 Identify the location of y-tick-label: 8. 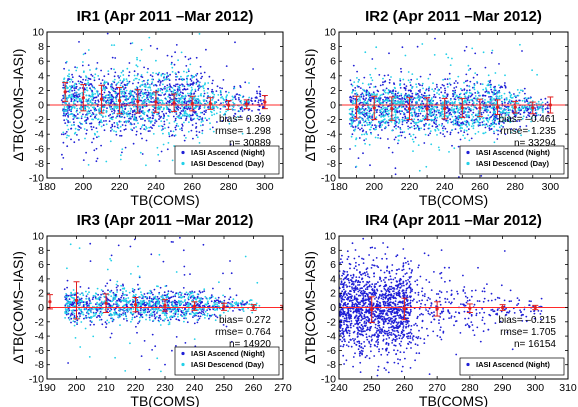
(41, 47).